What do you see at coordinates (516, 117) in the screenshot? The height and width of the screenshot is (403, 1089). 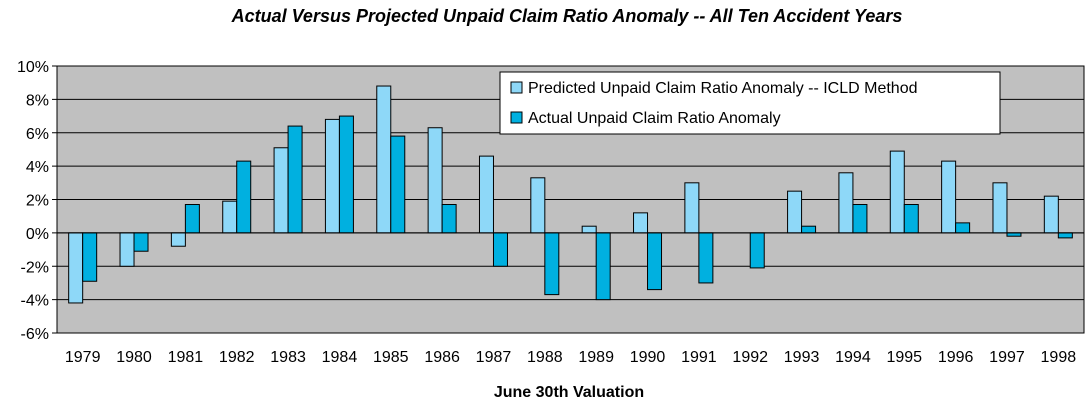 I see `legend-swatch-actual` at bounding box center [516, 117].